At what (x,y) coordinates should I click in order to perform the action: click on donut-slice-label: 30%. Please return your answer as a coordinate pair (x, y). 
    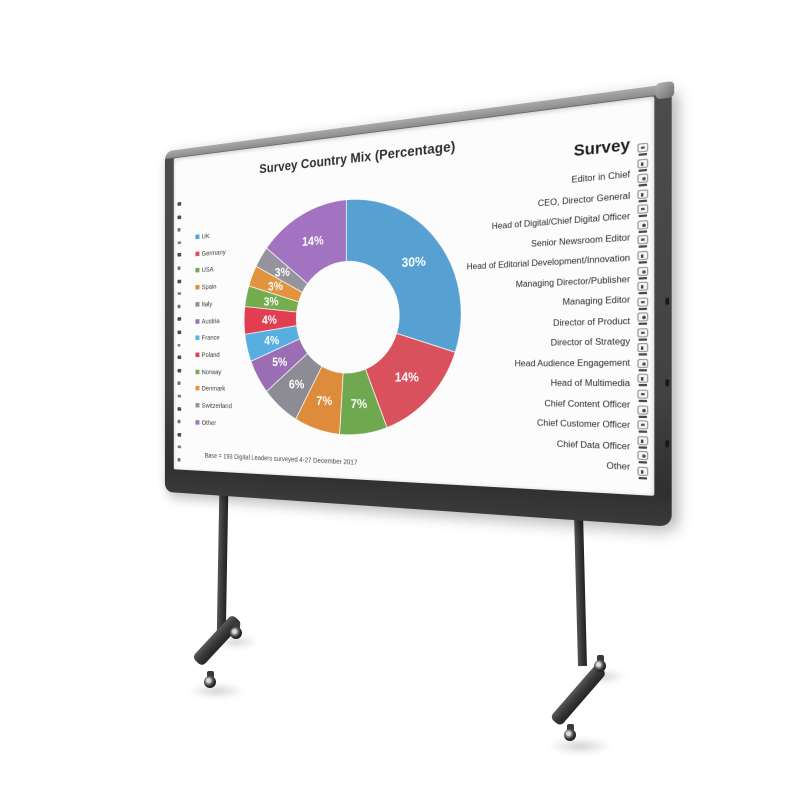
    Looking at the image, I should click on (414, 262).